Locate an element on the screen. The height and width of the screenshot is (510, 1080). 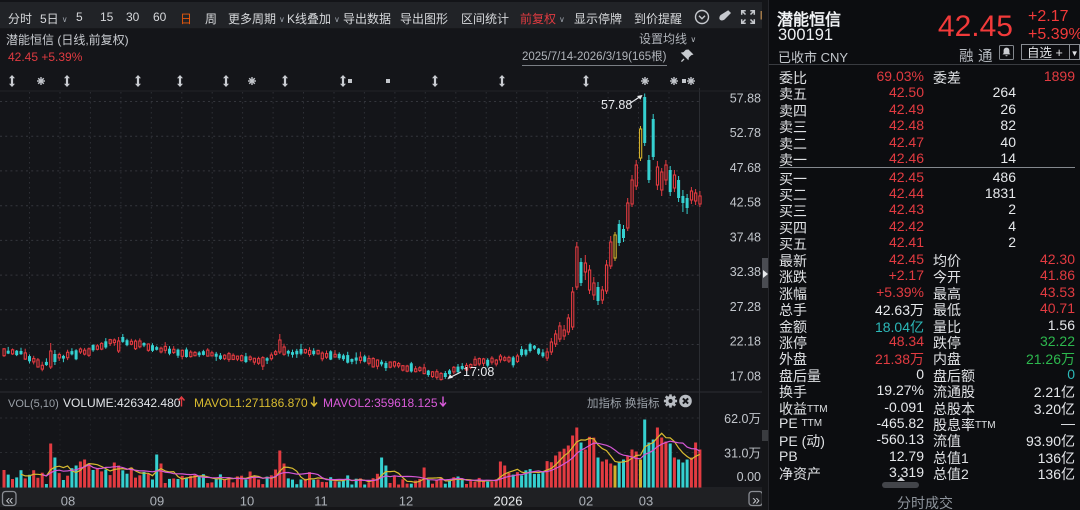
svg-text: 2026 is located at coordinates (508, 501).